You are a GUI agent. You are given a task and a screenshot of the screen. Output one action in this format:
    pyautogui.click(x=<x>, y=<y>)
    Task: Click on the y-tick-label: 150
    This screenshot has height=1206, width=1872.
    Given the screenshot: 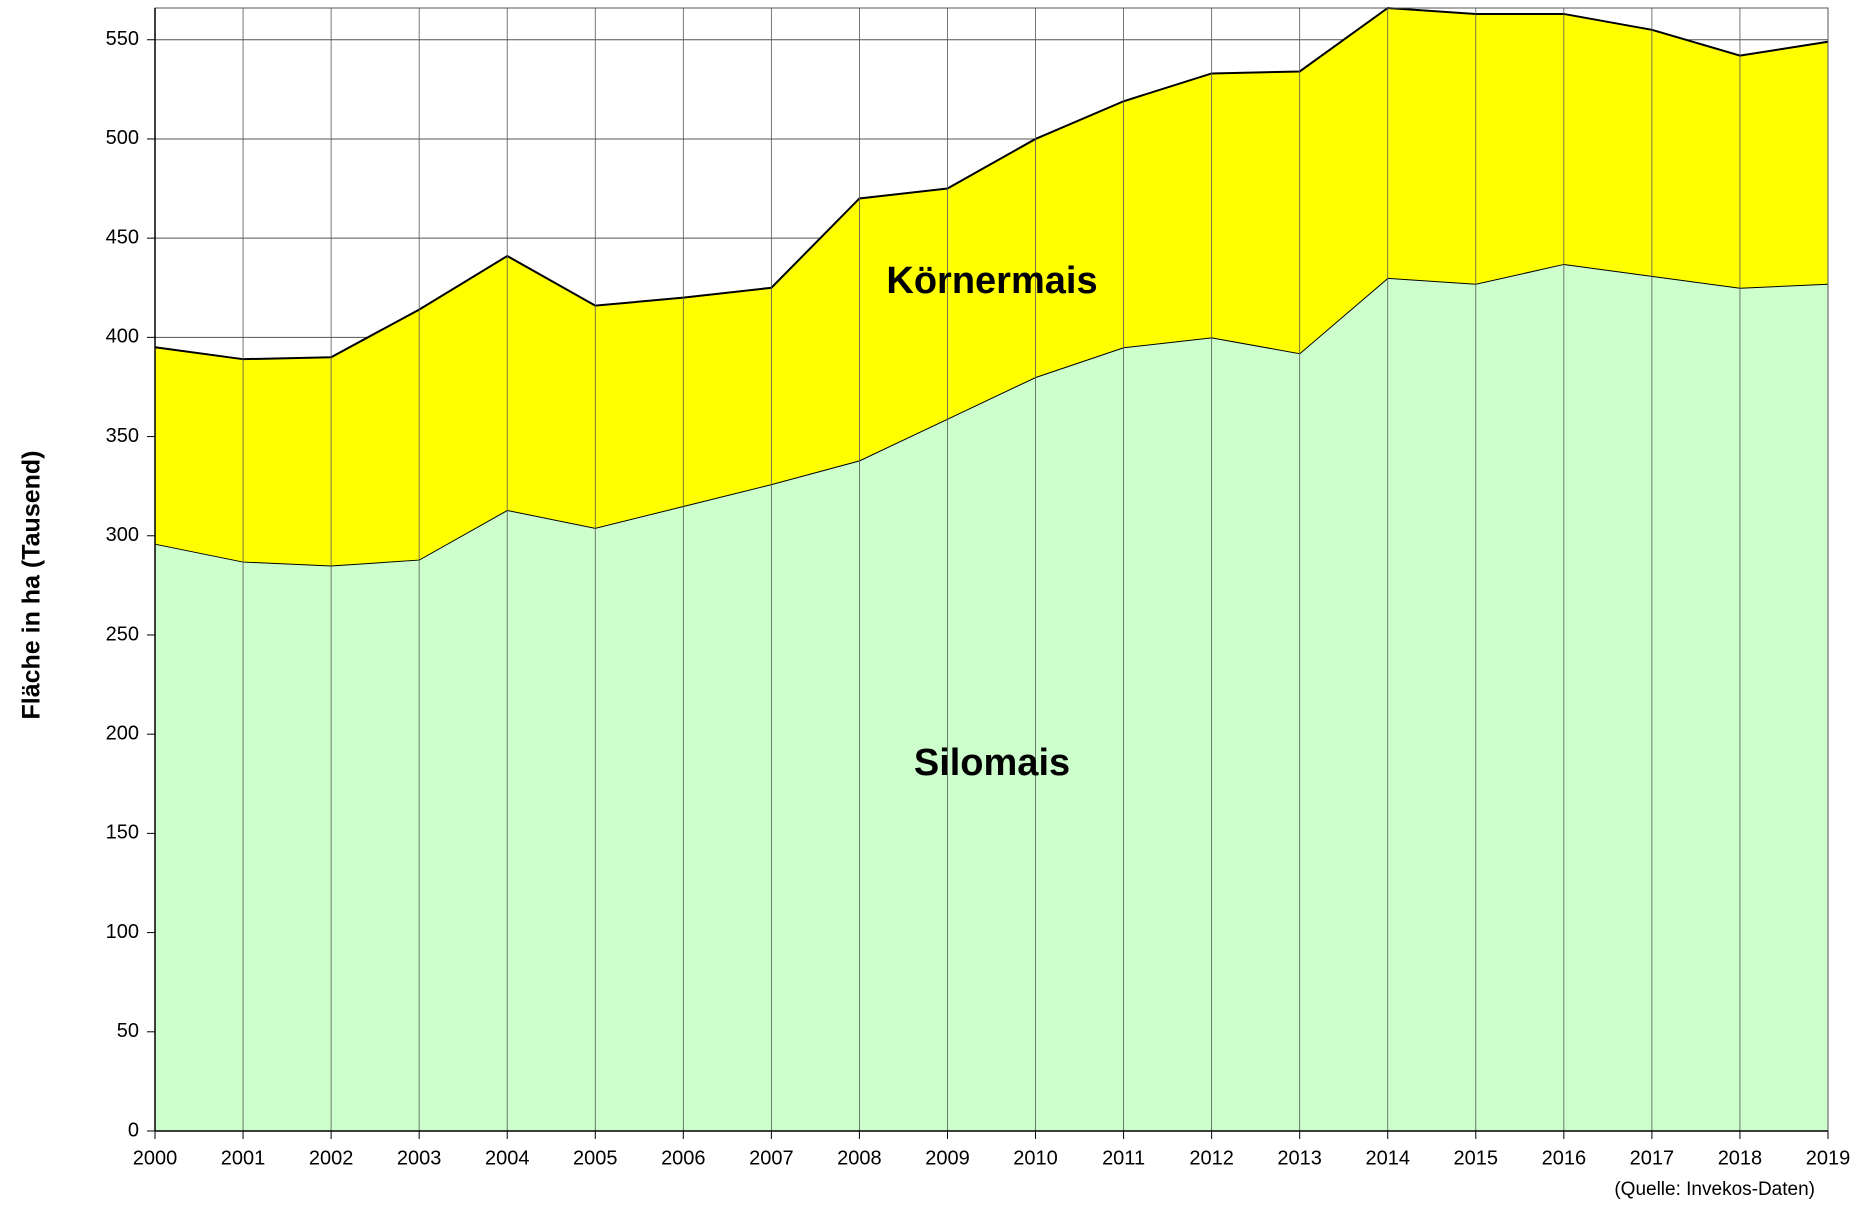 What is the action you would take?
    pyautogui.click(x=122, y=833)
    